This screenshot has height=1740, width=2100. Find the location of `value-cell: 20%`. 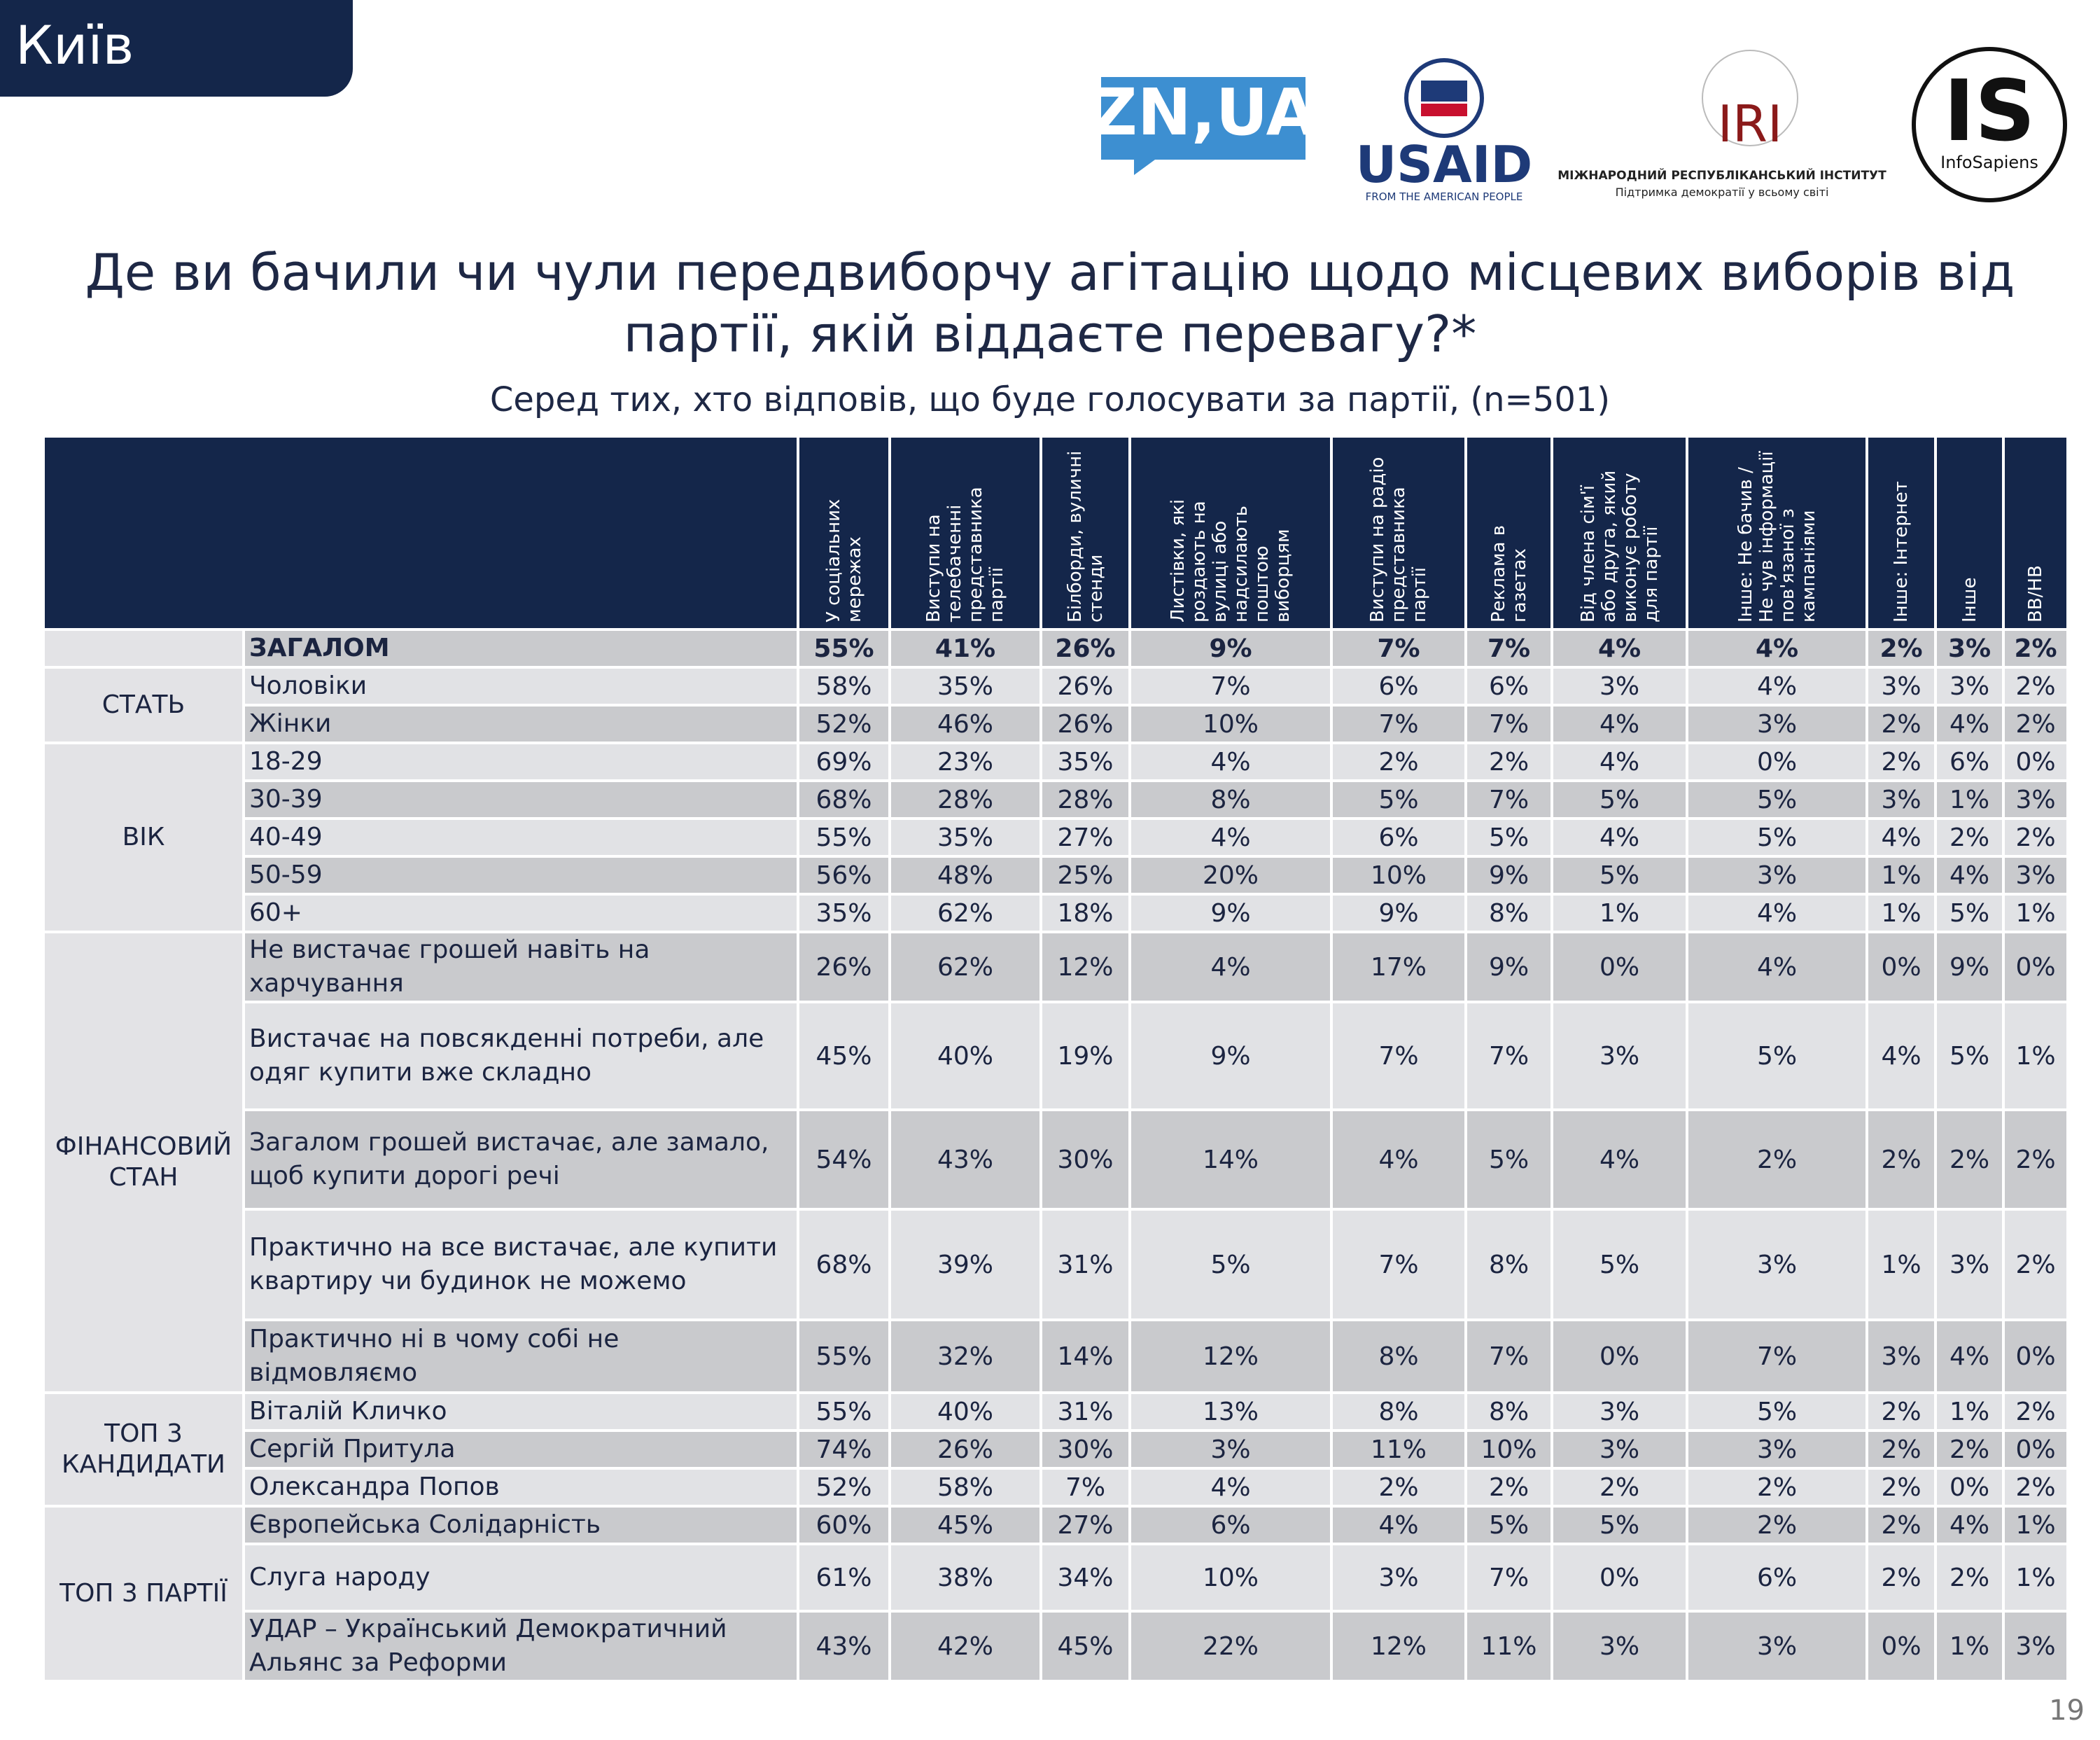

value-cell: 20% is located at coordinates (1230, 875).